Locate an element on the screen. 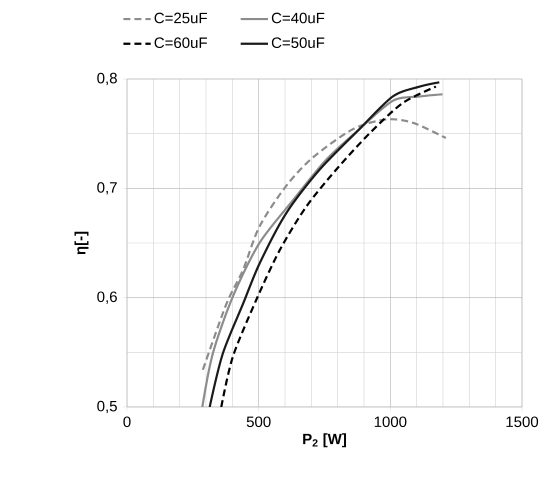  x-tick-label: 500 is located at coordinates (258, 422).